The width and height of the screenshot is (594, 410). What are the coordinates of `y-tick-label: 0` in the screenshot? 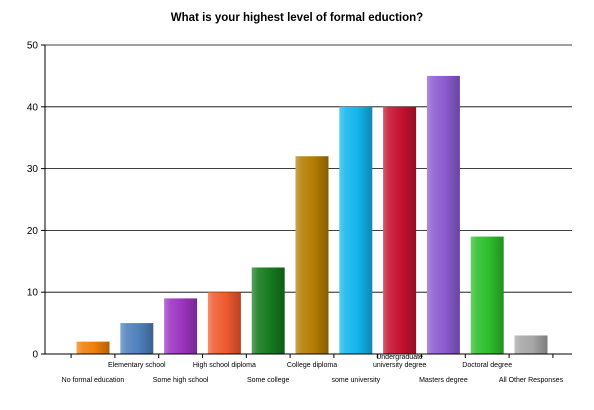 It's located at (35, 355).